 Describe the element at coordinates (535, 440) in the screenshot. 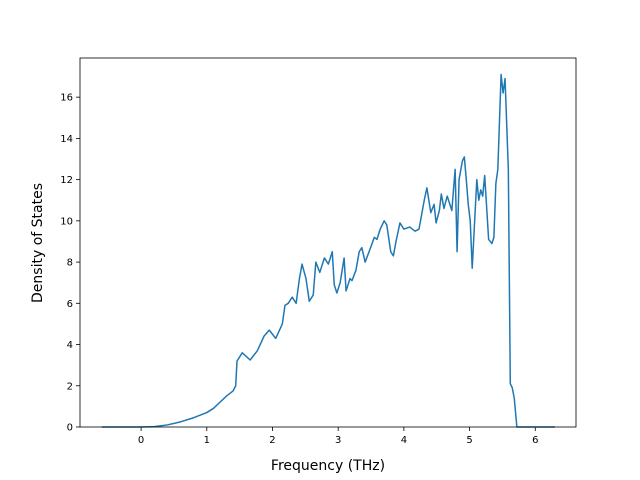

I see `x-tick-label: 6` at that location.